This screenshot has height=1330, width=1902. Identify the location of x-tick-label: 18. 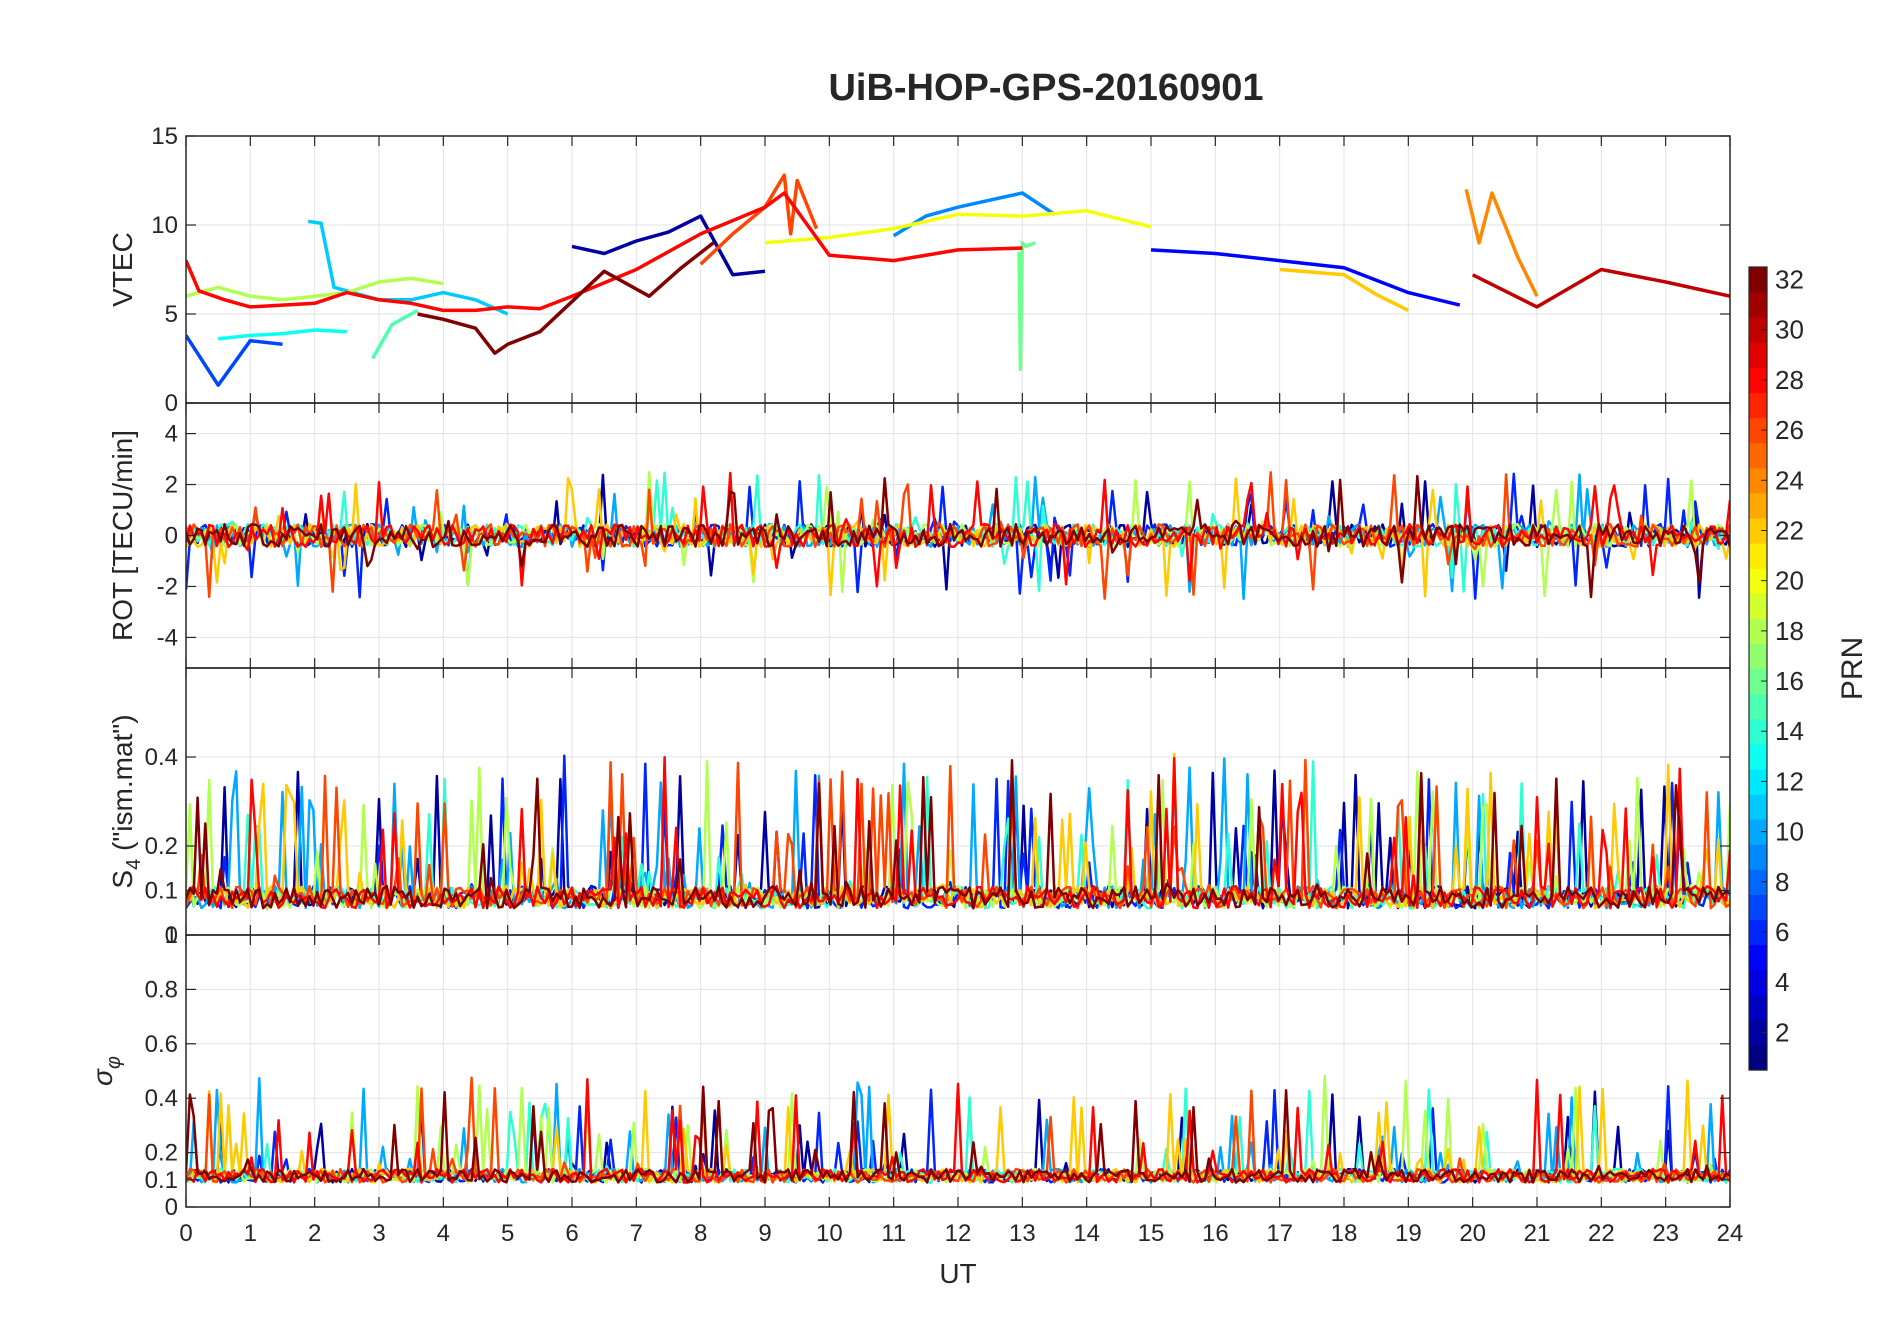
(1344, 1233).